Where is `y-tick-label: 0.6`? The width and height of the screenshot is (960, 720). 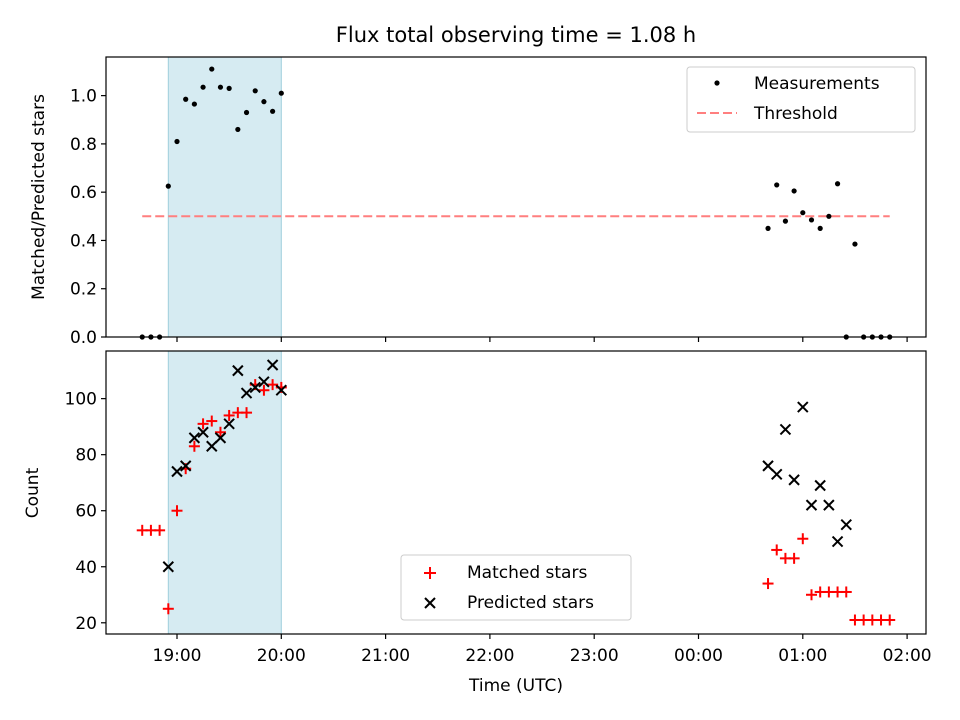 y-tick-label: 0.6 is located at coordinates (83, 193).